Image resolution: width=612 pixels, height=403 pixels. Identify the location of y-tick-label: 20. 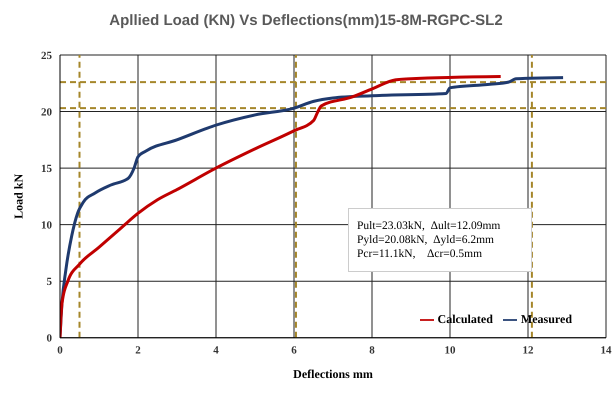
(46, 112).